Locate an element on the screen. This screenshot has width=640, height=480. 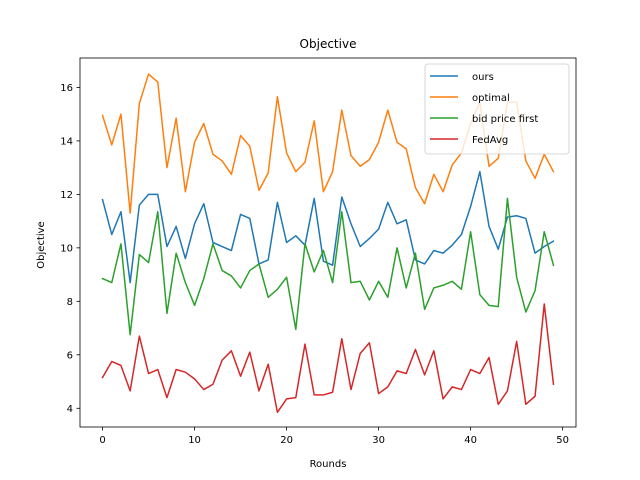
legend-label-0: ours is located at coordinates (483, 77).